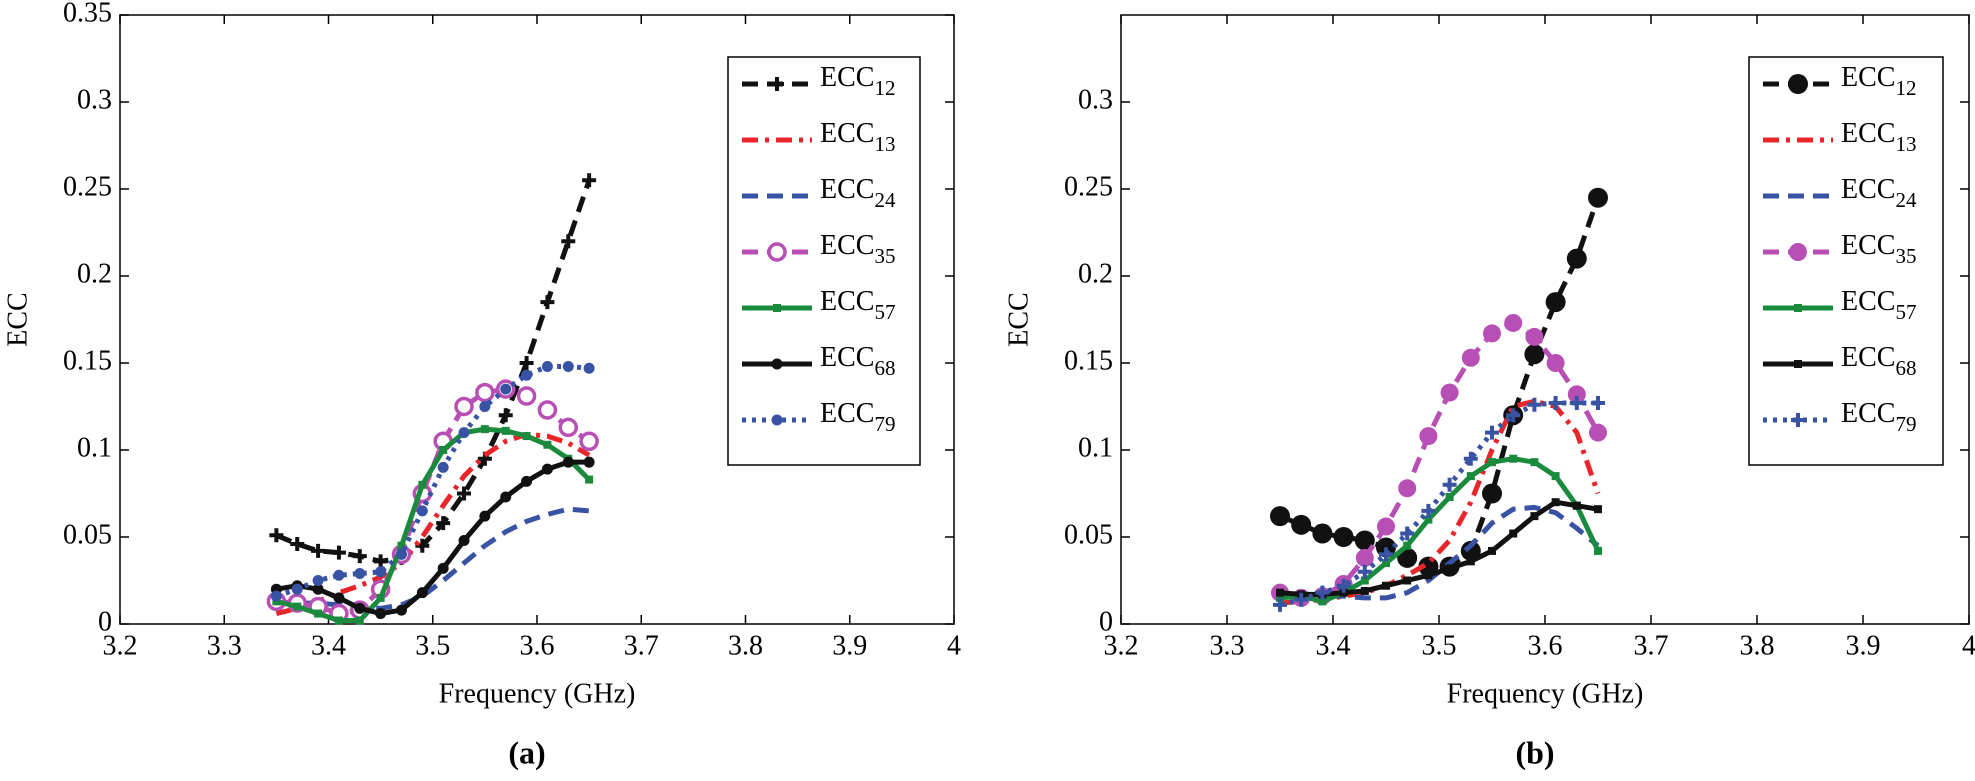 This screenshot has height=781, width=1975. What do you see at coordinates (1095, 273) in the screenshot?
I see `y-tick-label: 0.2` at bounding box center [1095, 273].